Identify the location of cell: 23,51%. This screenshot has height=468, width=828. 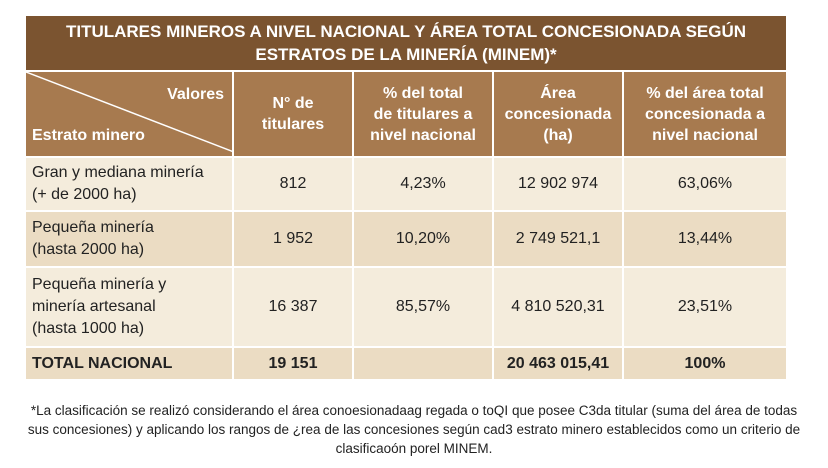
(705, 307).